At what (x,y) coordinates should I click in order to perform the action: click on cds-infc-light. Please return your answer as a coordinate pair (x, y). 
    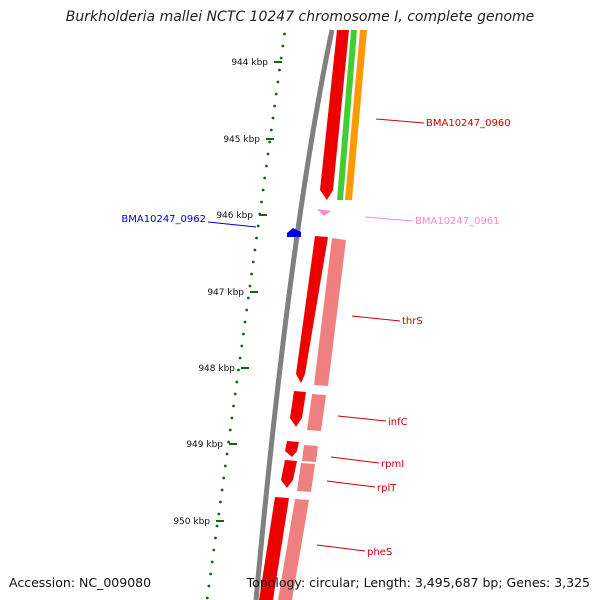
    Looking at the image, I should click on (316, 412).